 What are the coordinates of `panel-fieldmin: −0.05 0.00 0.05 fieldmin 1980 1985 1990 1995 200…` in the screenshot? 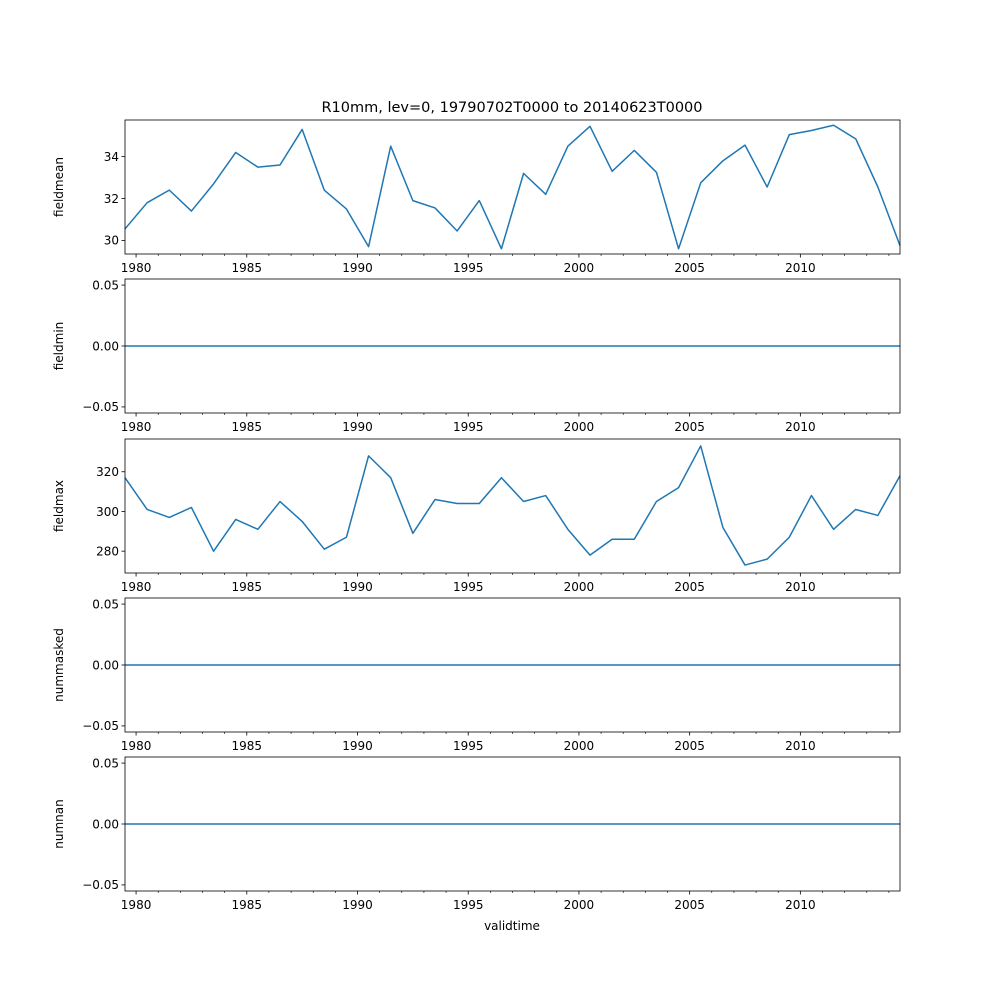 It's located at (476, 356).